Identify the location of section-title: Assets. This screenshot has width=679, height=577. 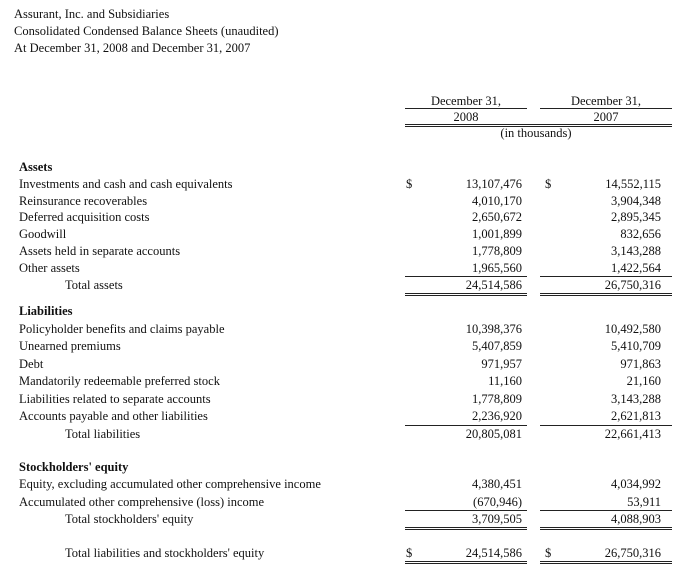
(36, 167).